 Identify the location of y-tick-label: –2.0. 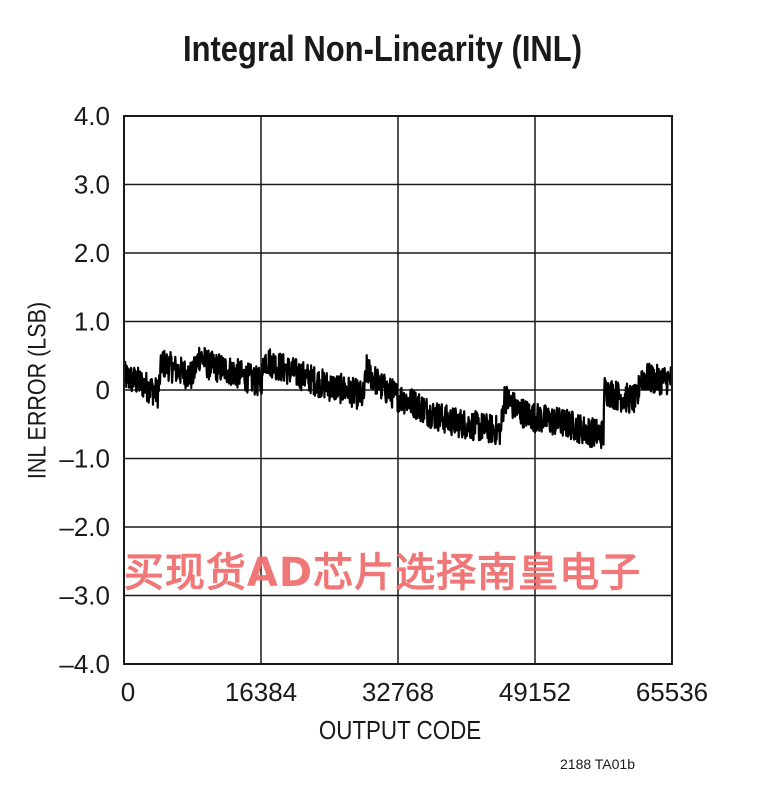
(84, 527).